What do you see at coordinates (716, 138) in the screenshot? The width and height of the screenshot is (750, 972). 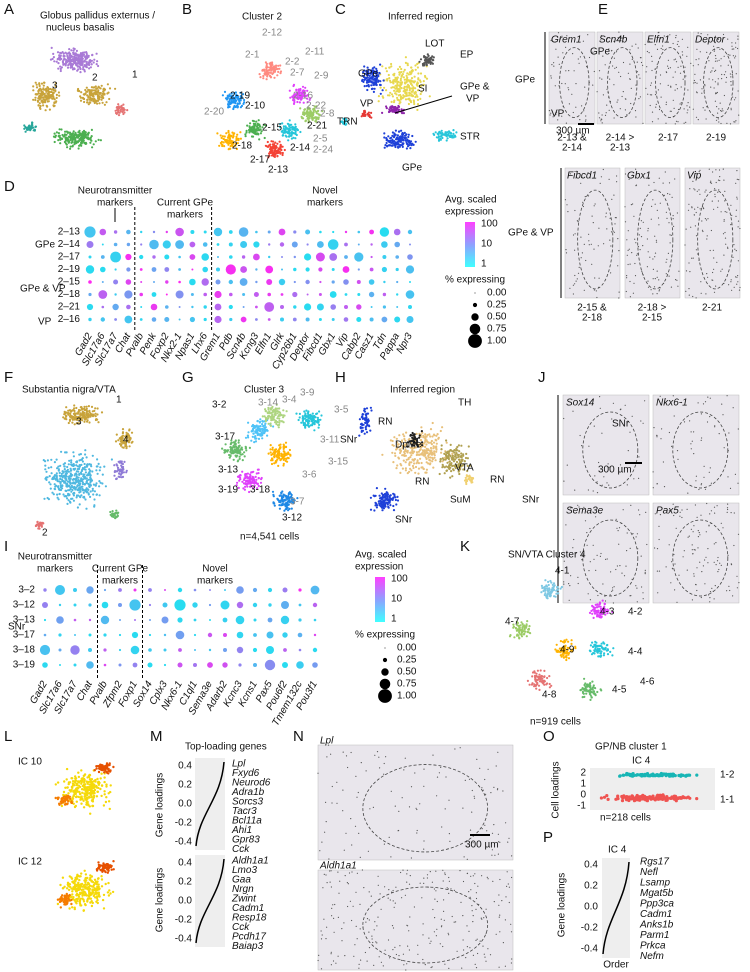 I see `caption: 2-19` at bounding box center [716, 138].